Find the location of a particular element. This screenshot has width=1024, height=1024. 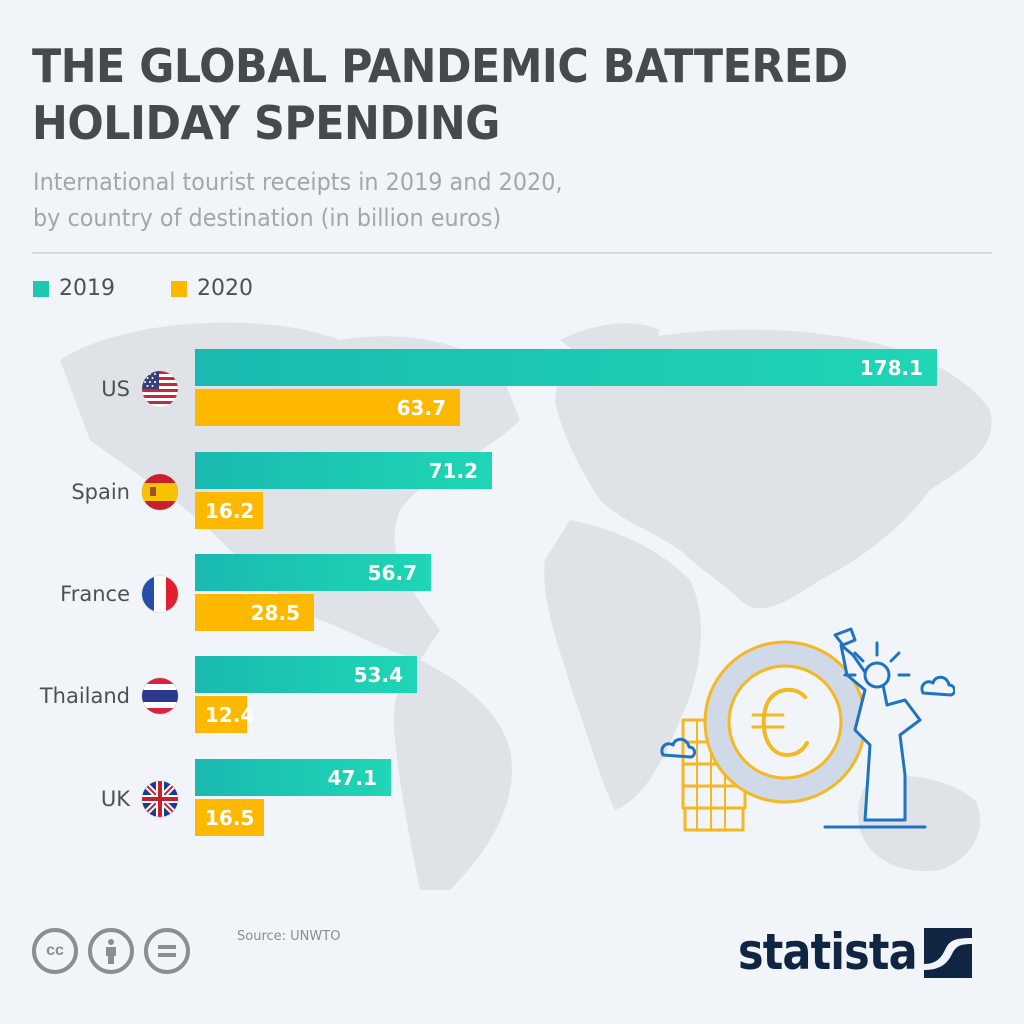

legend-label-2020: 2020 is located at coordinates (225, 288).